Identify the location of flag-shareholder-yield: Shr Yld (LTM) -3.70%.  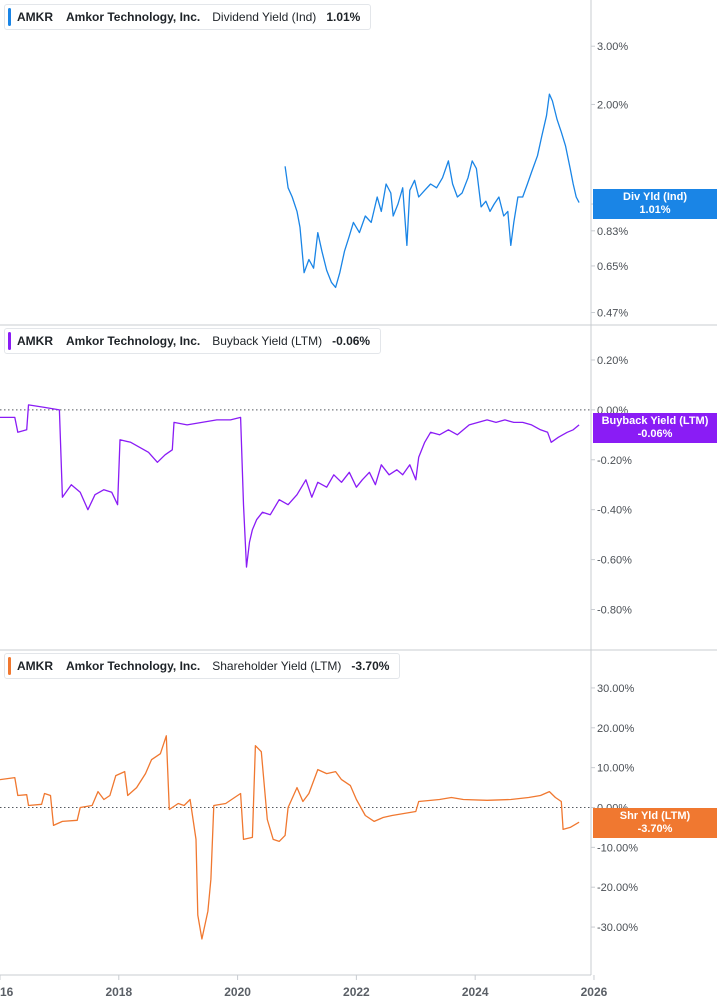
(655, 823).